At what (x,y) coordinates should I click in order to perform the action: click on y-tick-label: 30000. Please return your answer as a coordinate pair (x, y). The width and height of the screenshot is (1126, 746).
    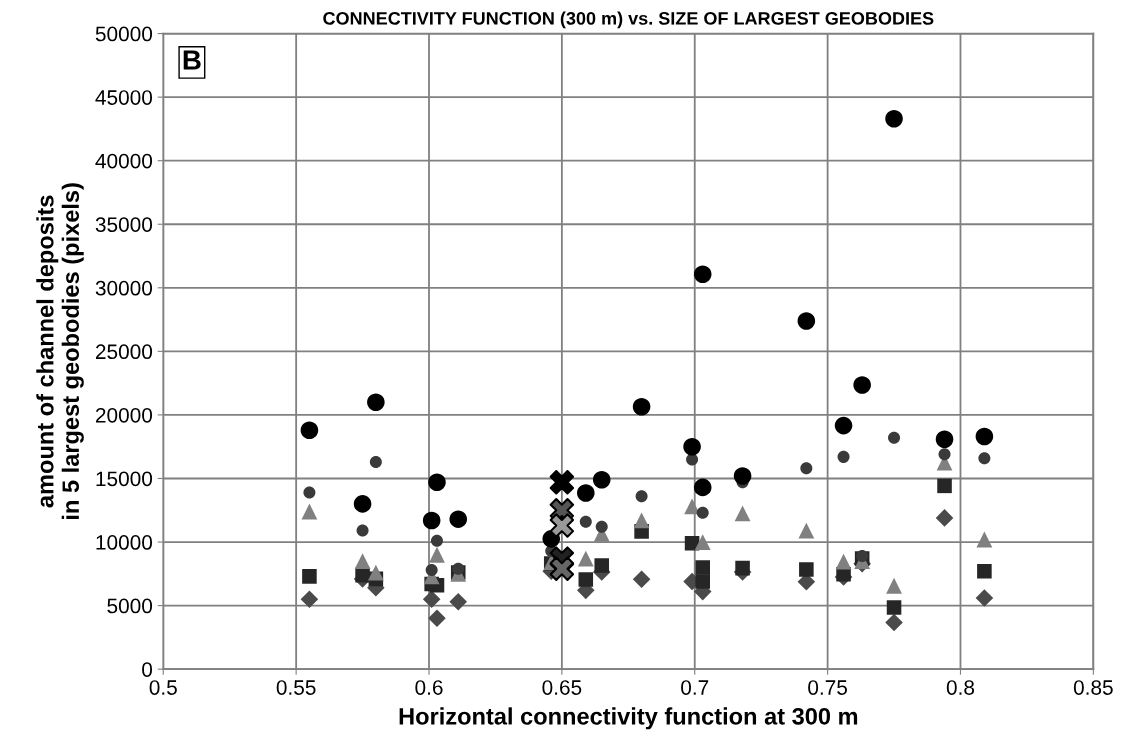
    Looking at the image, I should click on (124, 288).